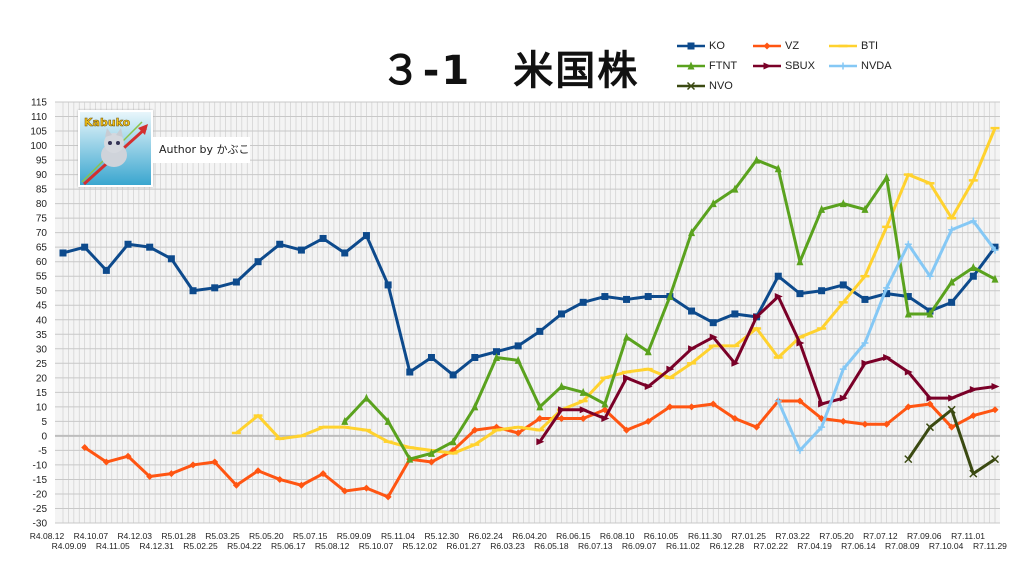 The image size is (1024, 567). Describe the element at coordinates (485, 536) in the screenshot. I see `x-tick-label: R6.02.24` at that location.